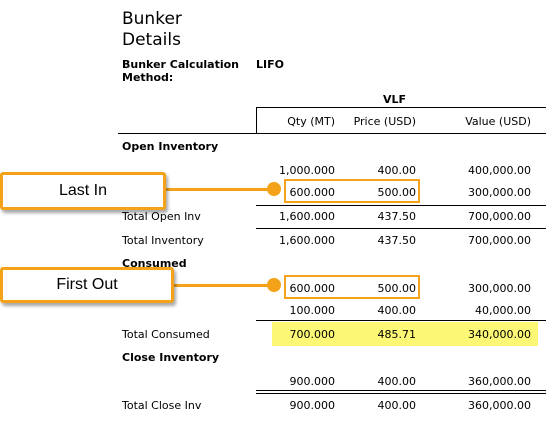  I want to click on header-bottom-line, so click(332, 133).